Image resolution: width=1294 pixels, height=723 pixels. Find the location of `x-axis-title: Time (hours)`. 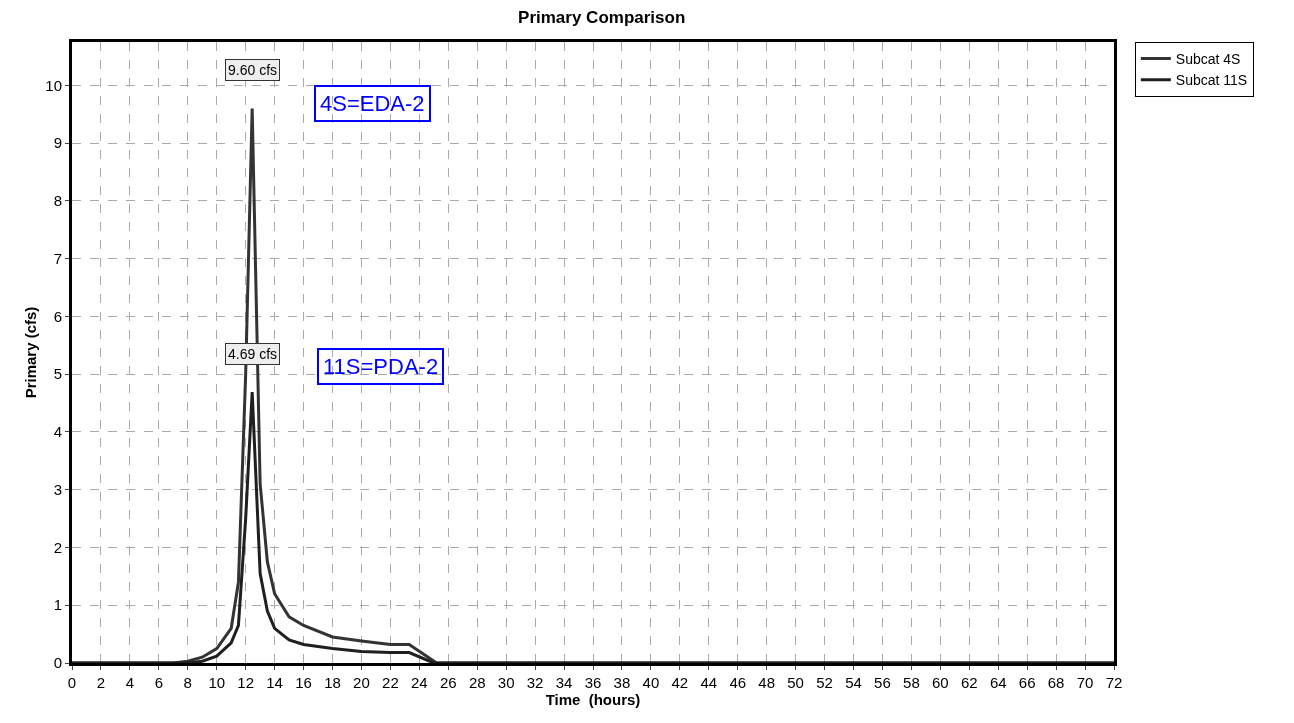

x-axis-title: Time (hours) is located at coordinates (593, 699).